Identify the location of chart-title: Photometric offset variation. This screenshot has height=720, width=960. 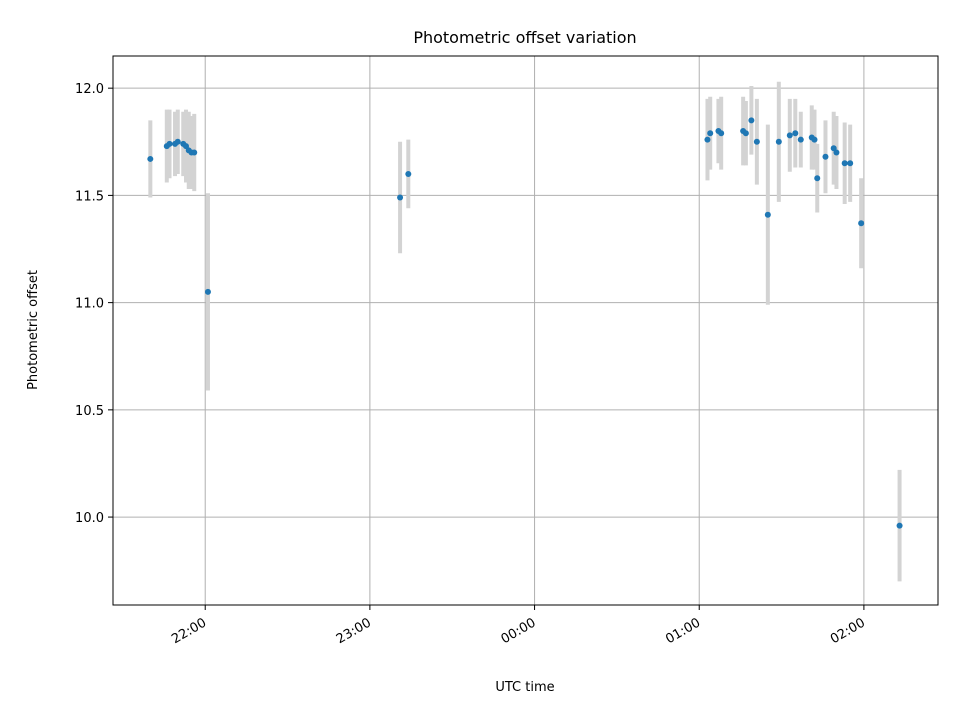
(524, 37).